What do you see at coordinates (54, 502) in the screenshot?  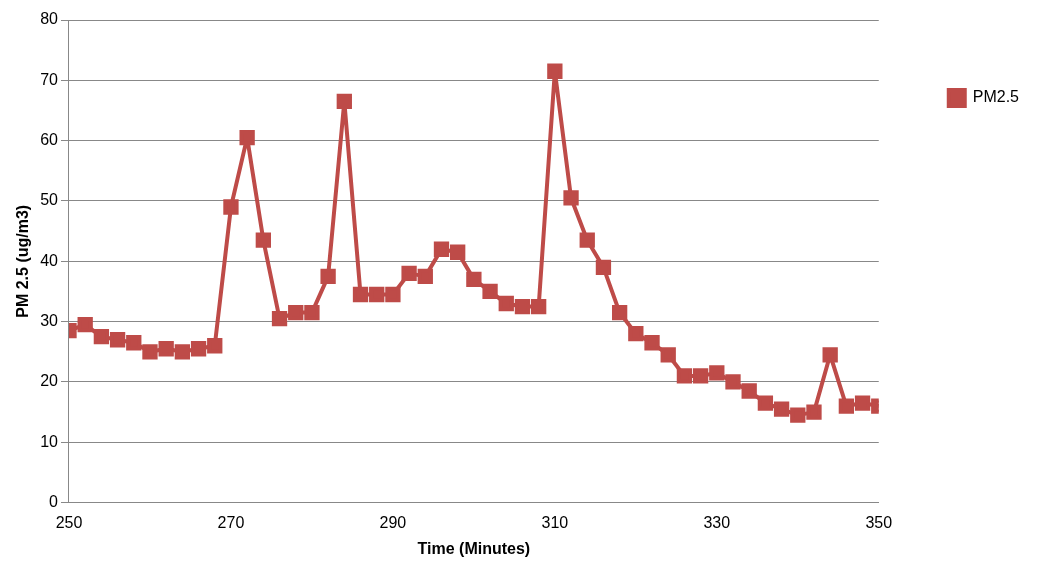 I see `y-tick-label: 0` at bounding box center [54, 502].